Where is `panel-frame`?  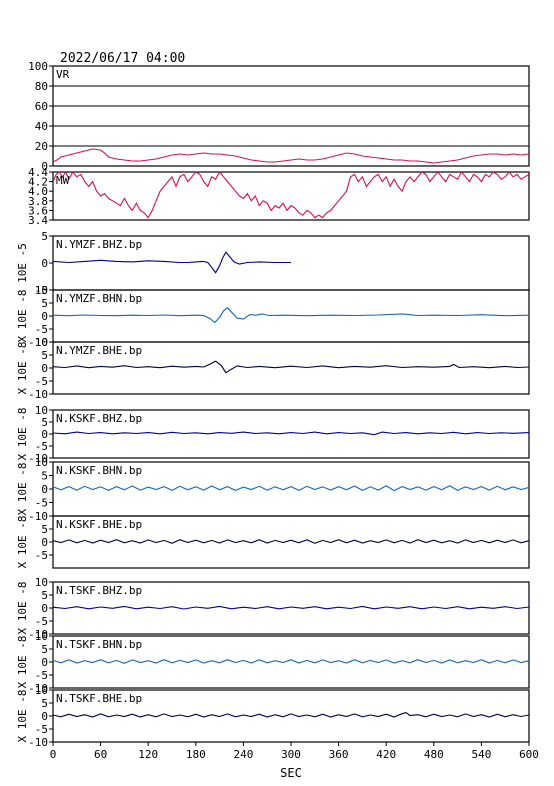
panel-frame is located at coordinates (291, 196).